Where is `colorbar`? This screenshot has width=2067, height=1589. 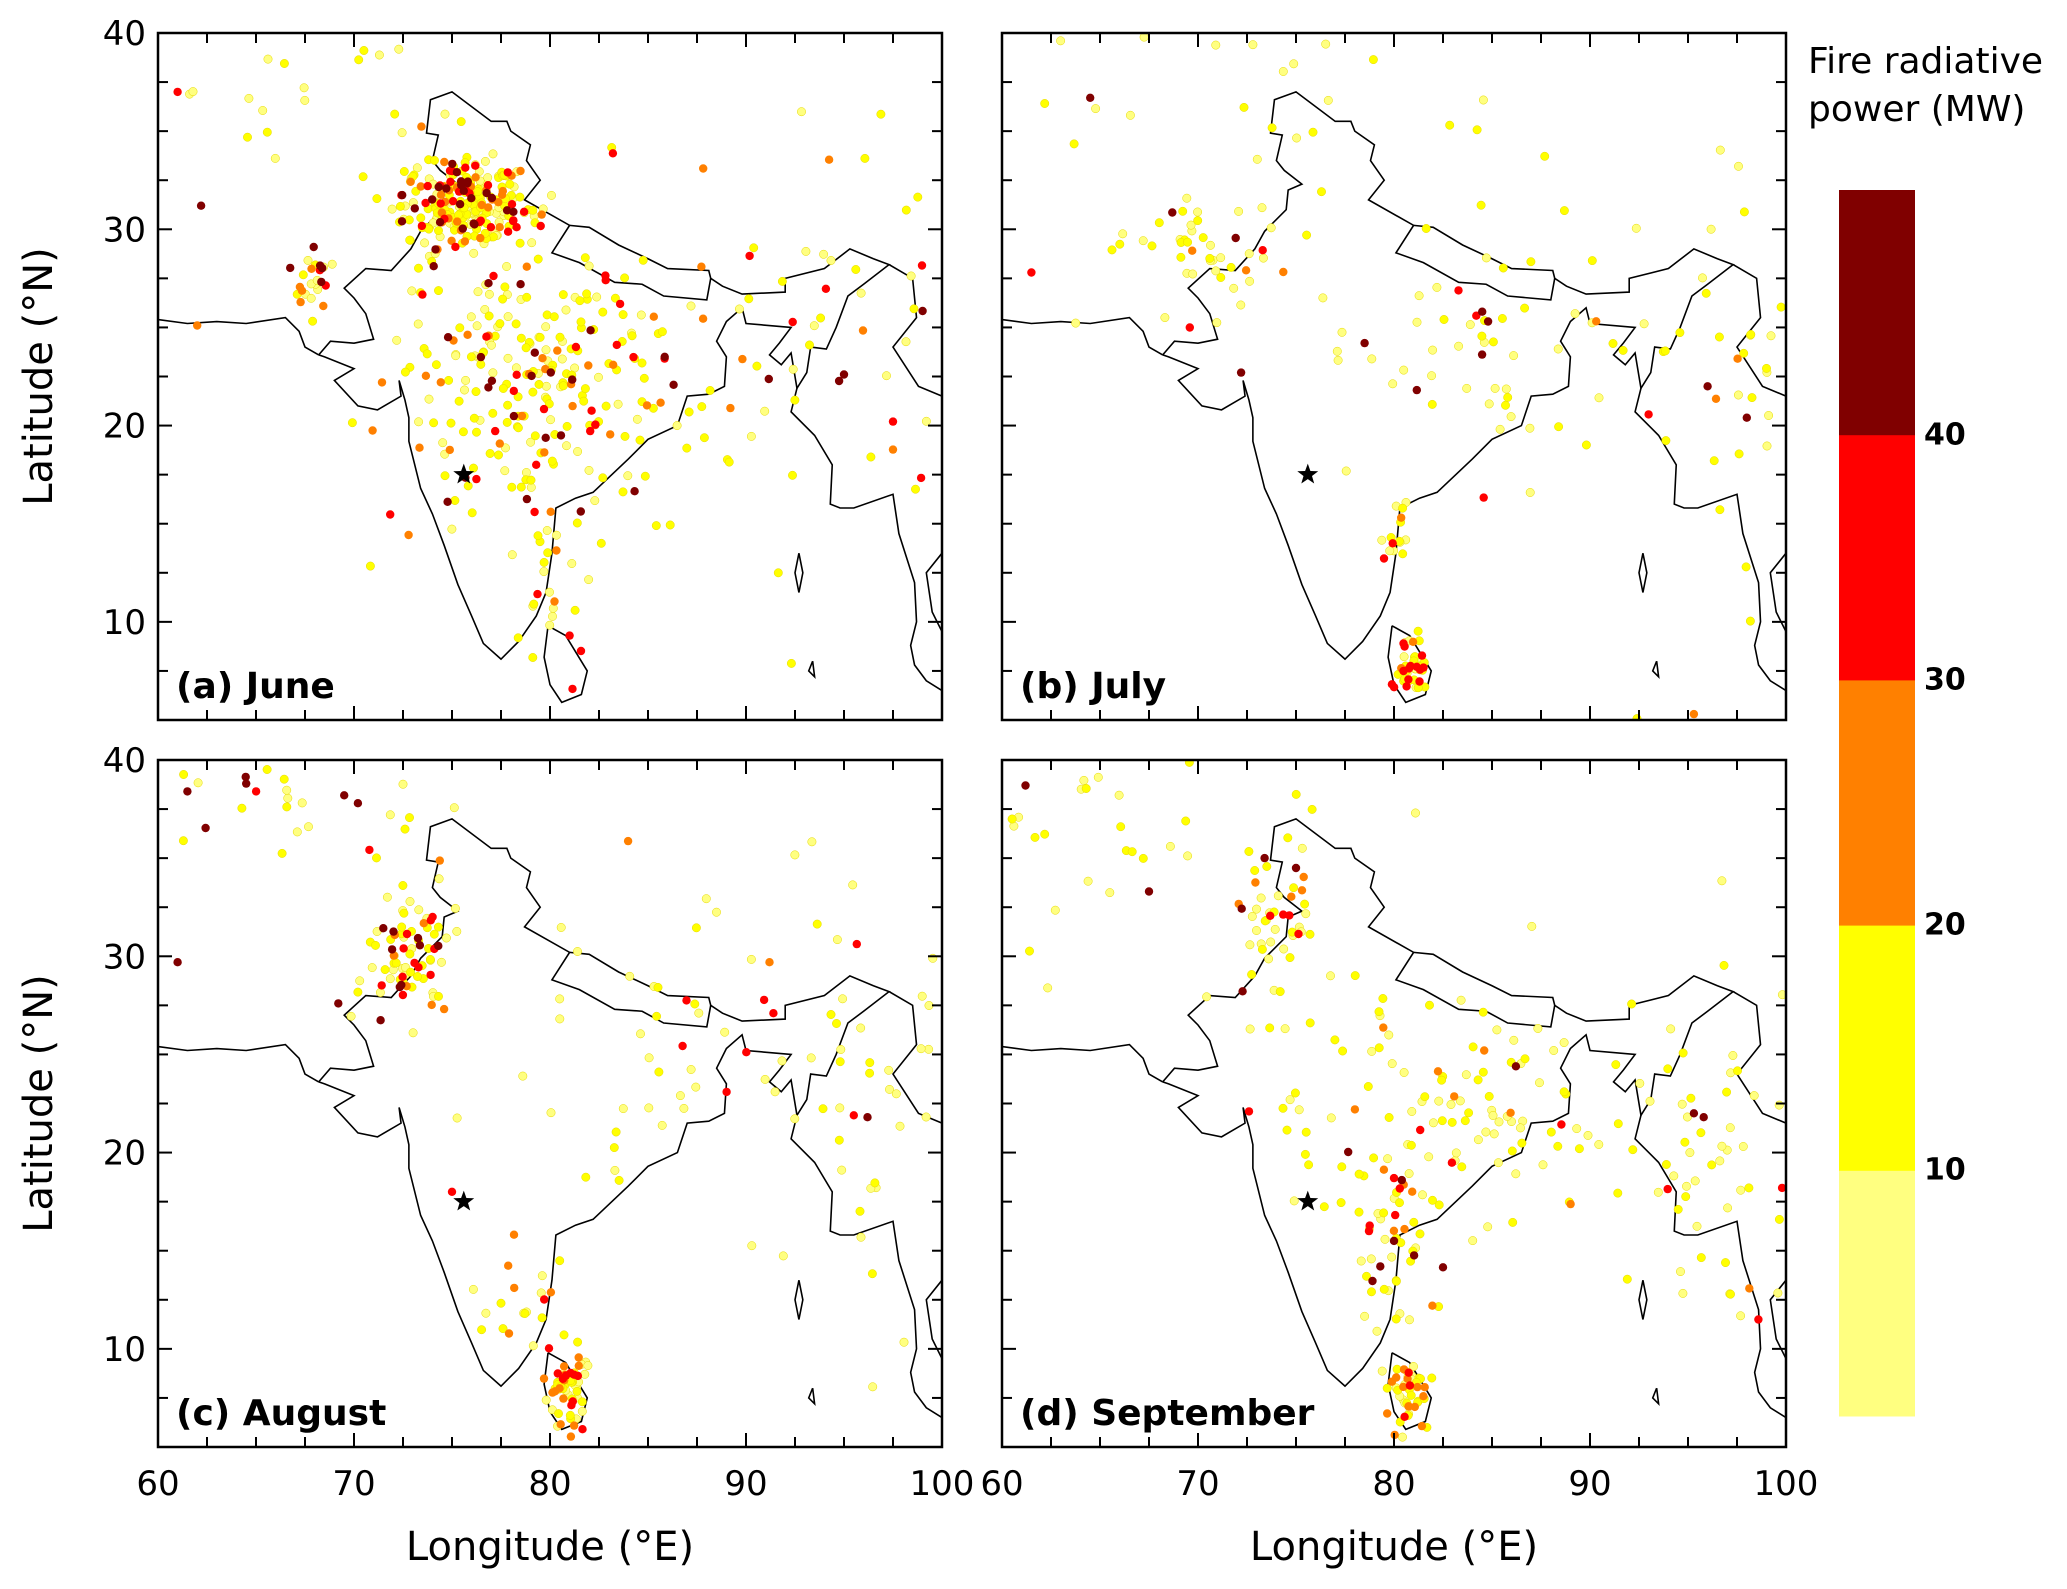
colorbar is located at coordinates (1877, 803).